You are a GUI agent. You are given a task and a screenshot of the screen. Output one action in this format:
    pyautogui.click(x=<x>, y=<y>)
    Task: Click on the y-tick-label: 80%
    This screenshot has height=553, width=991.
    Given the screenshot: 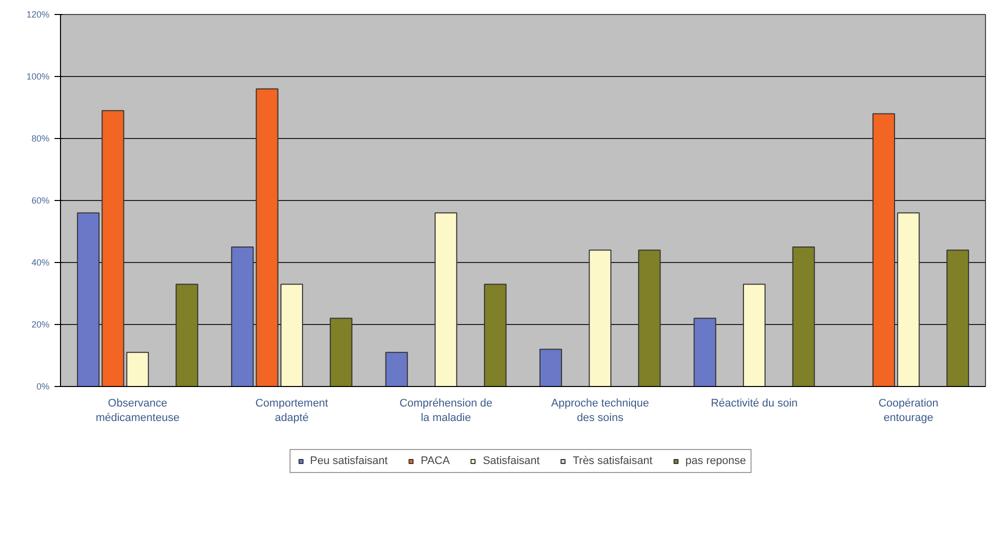 What is the action you would take?
    pyautogui.click(x=40, y=139)
    